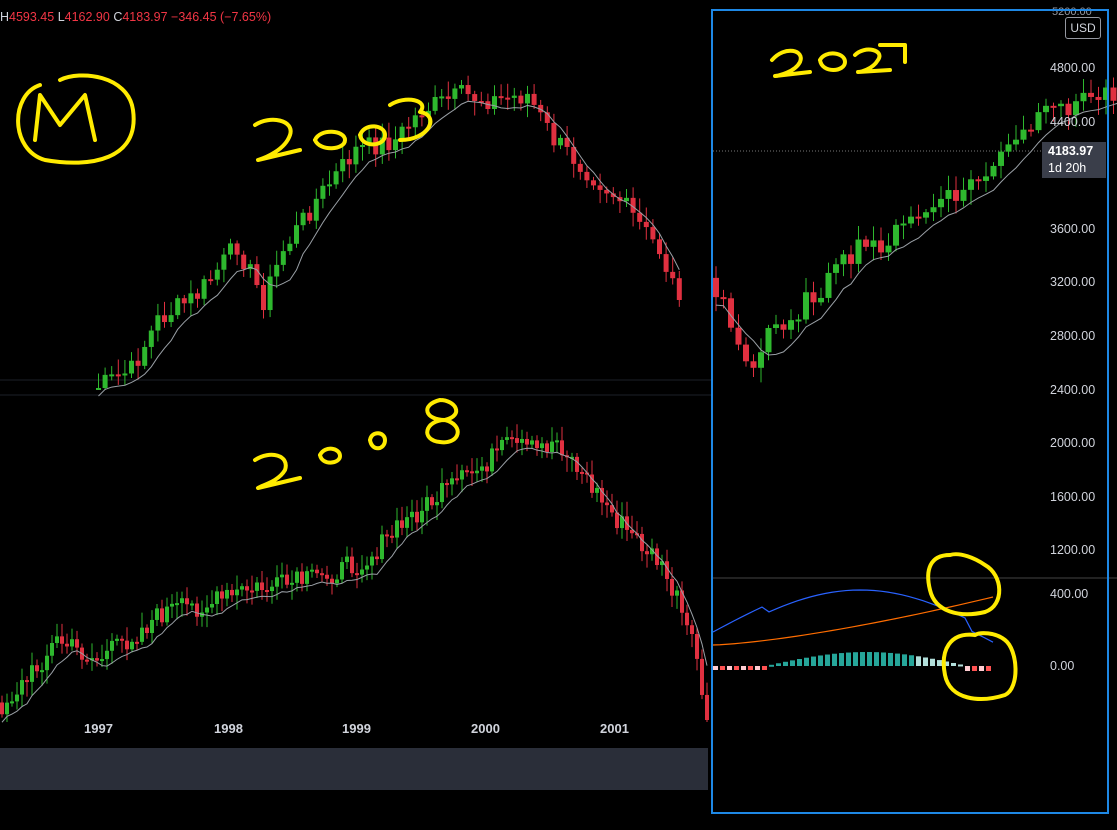  I want to click on time-axis-label: 1997, so click(98, 728).